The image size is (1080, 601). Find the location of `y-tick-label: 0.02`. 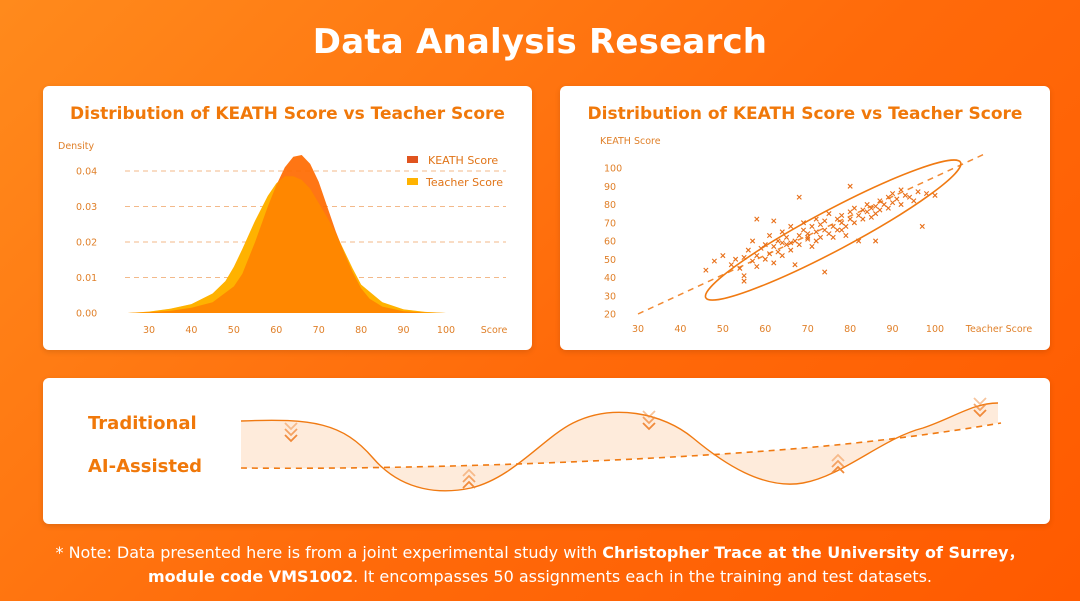

y-tick-label: 0.02 is located at coordinates (86, 243).